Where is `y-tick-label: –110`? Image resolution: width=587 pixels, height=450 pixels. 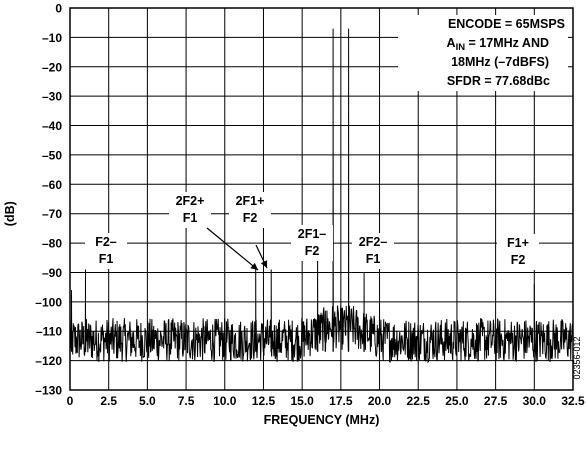 y-tick-label: –110 is located at coordinates (49, 332).